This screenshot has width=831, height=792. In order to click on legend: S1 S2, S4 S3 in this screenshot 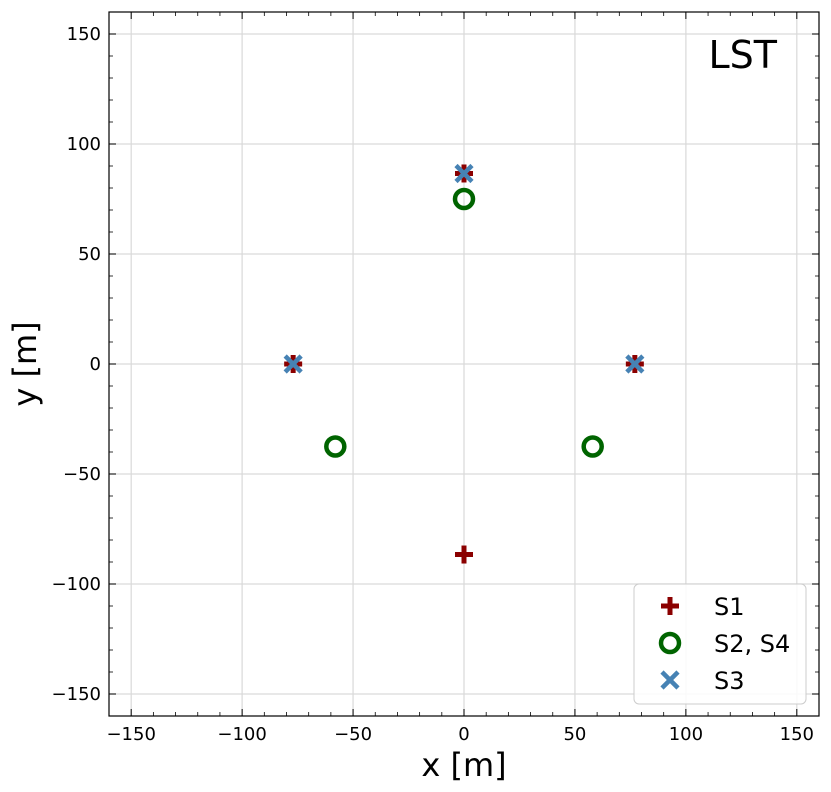, I will do `click(720, 644)`.